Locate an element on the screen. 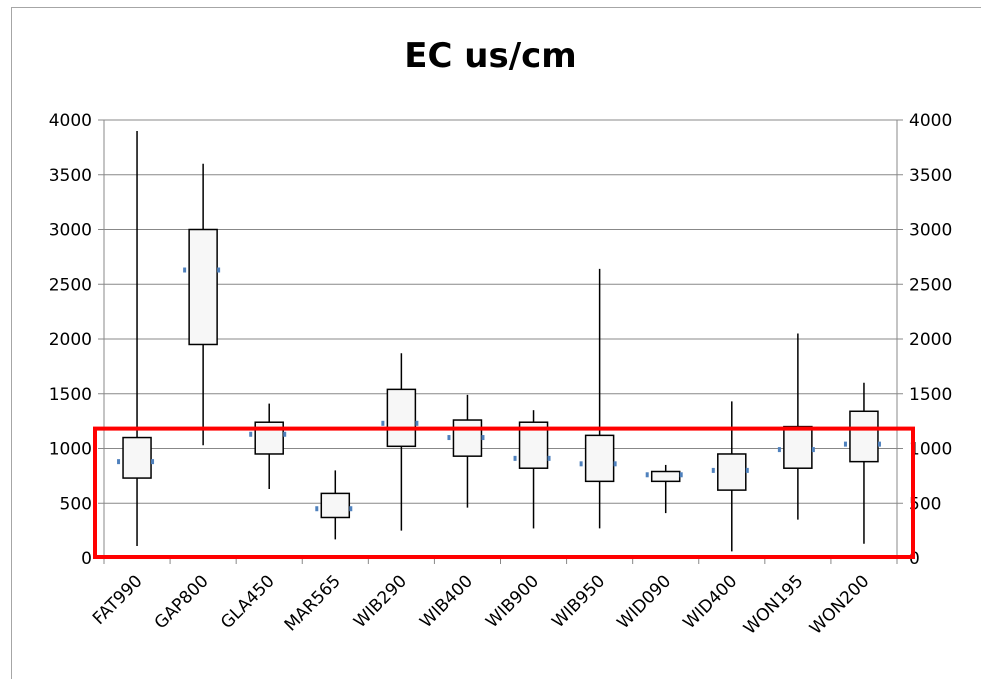  left-tick-label: 3000 is located at coordinates (70, 231).